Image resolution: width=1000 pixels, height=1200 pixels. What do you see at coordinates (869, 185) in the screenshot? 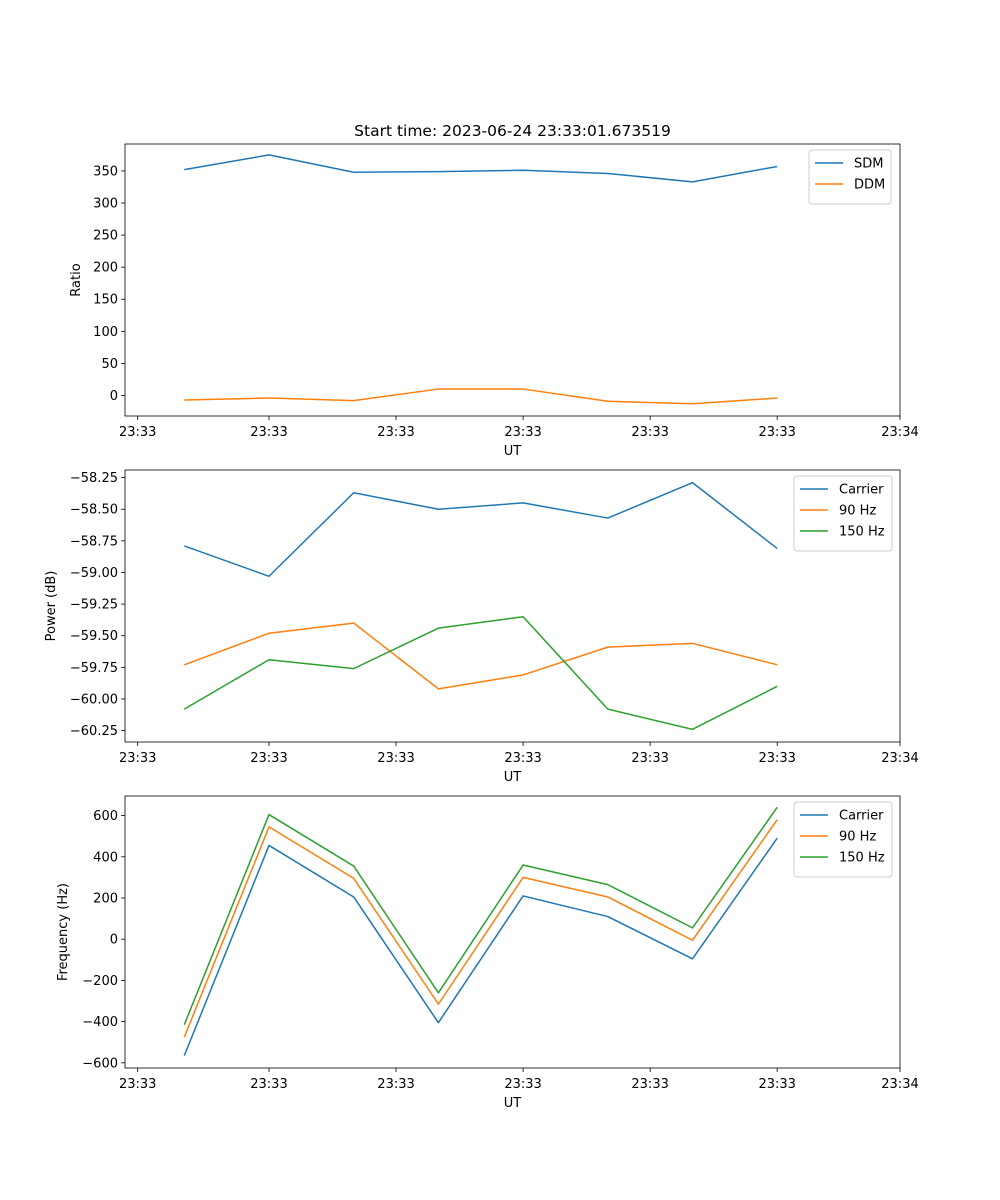
I see `legend-label: DDM` at bounding box center [869, 185].